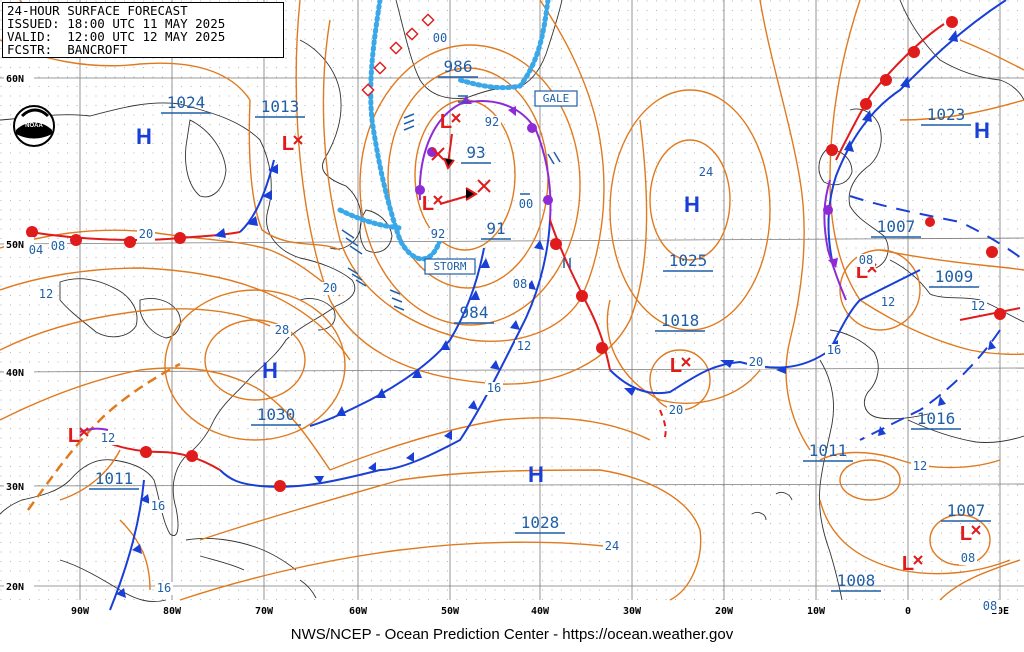  Describe the element at coordinates (954, 276) in the screenshot. I see `pressure-value: 1009` at that location.